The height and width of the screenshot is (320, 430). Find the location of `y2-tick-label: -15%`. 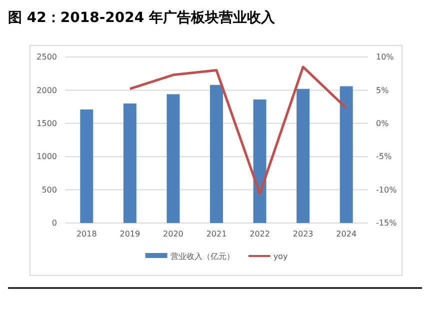

y2-tick-label: -15% is located at coordinates (387, 223).